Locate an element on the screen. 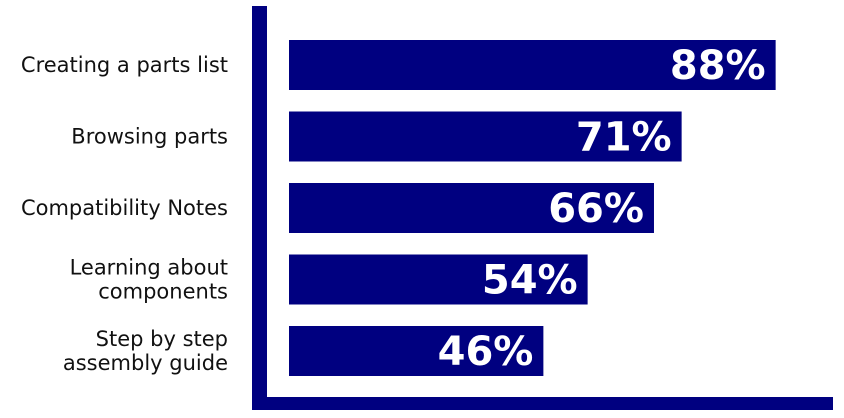 The height and width of the screenshot is (418, 844). category-label-3: Learning about components is located at coordinates (149, 280).